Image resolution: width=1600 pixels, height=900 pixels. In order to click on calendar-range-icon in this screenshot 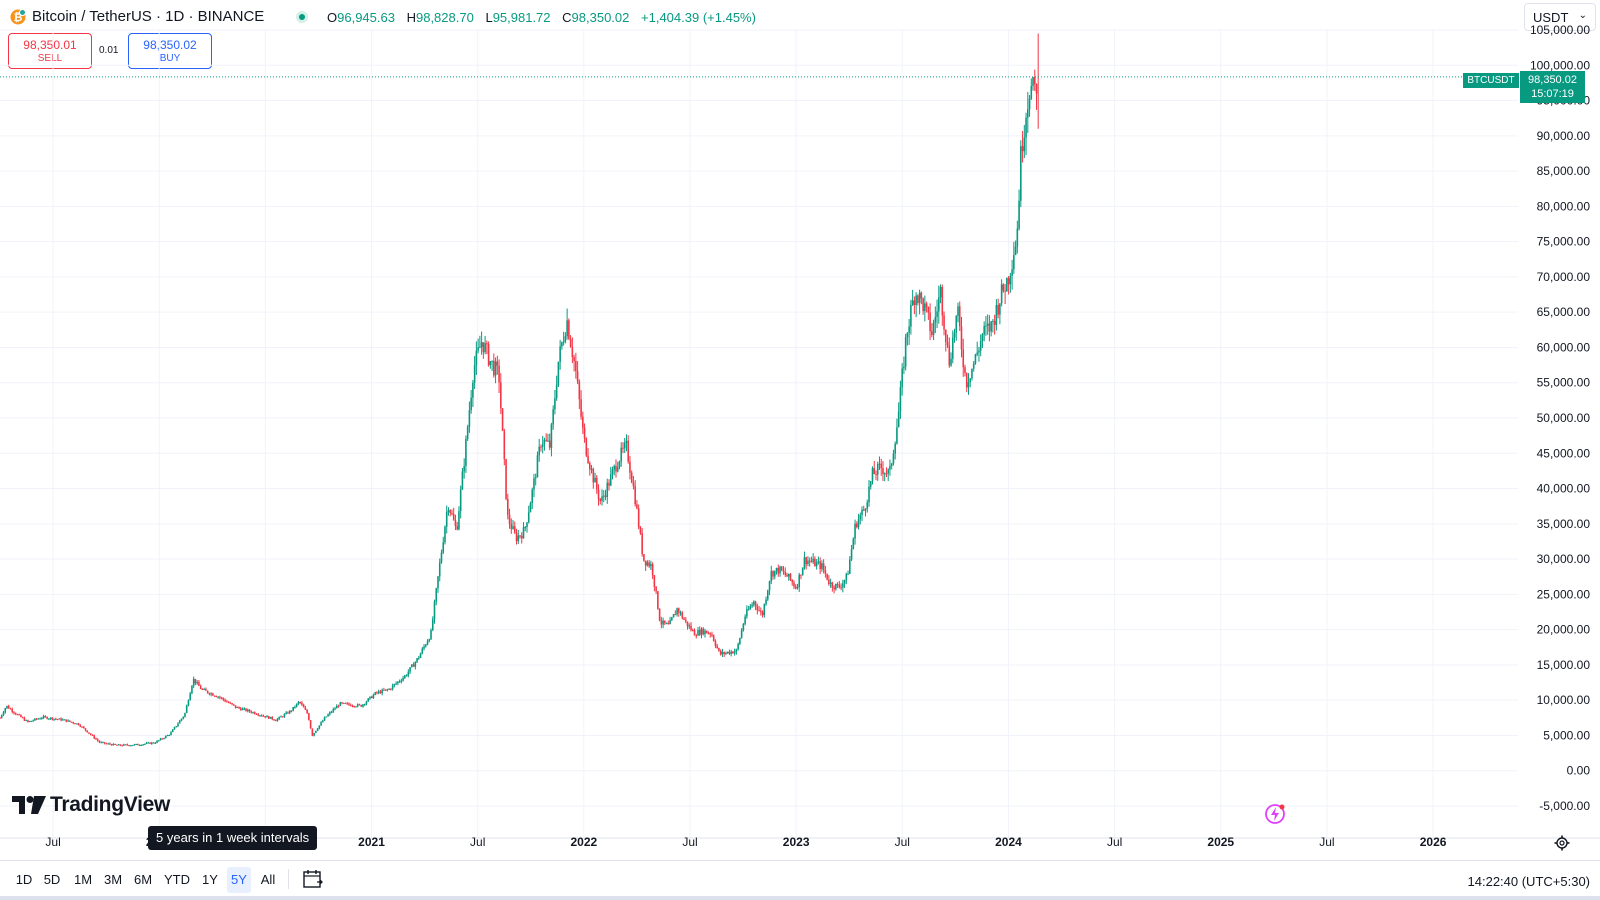, I will do `click(313, 879)`.